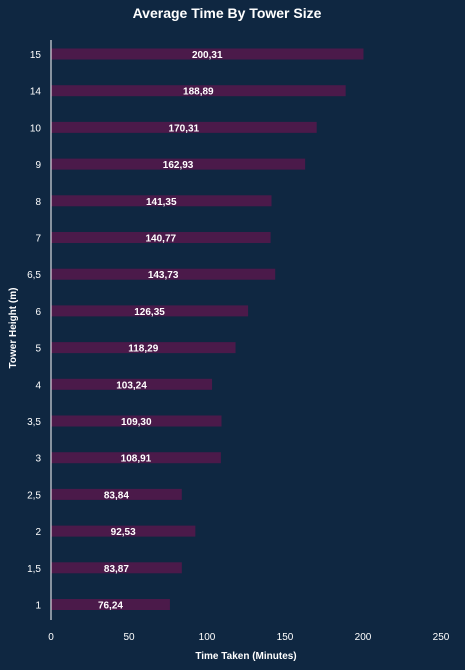 The image size is (465, 670). What do you see at coordinates (36, 128) in the screenshot?
I see `y-tick-label: 10` at bounding box center [36, 128].